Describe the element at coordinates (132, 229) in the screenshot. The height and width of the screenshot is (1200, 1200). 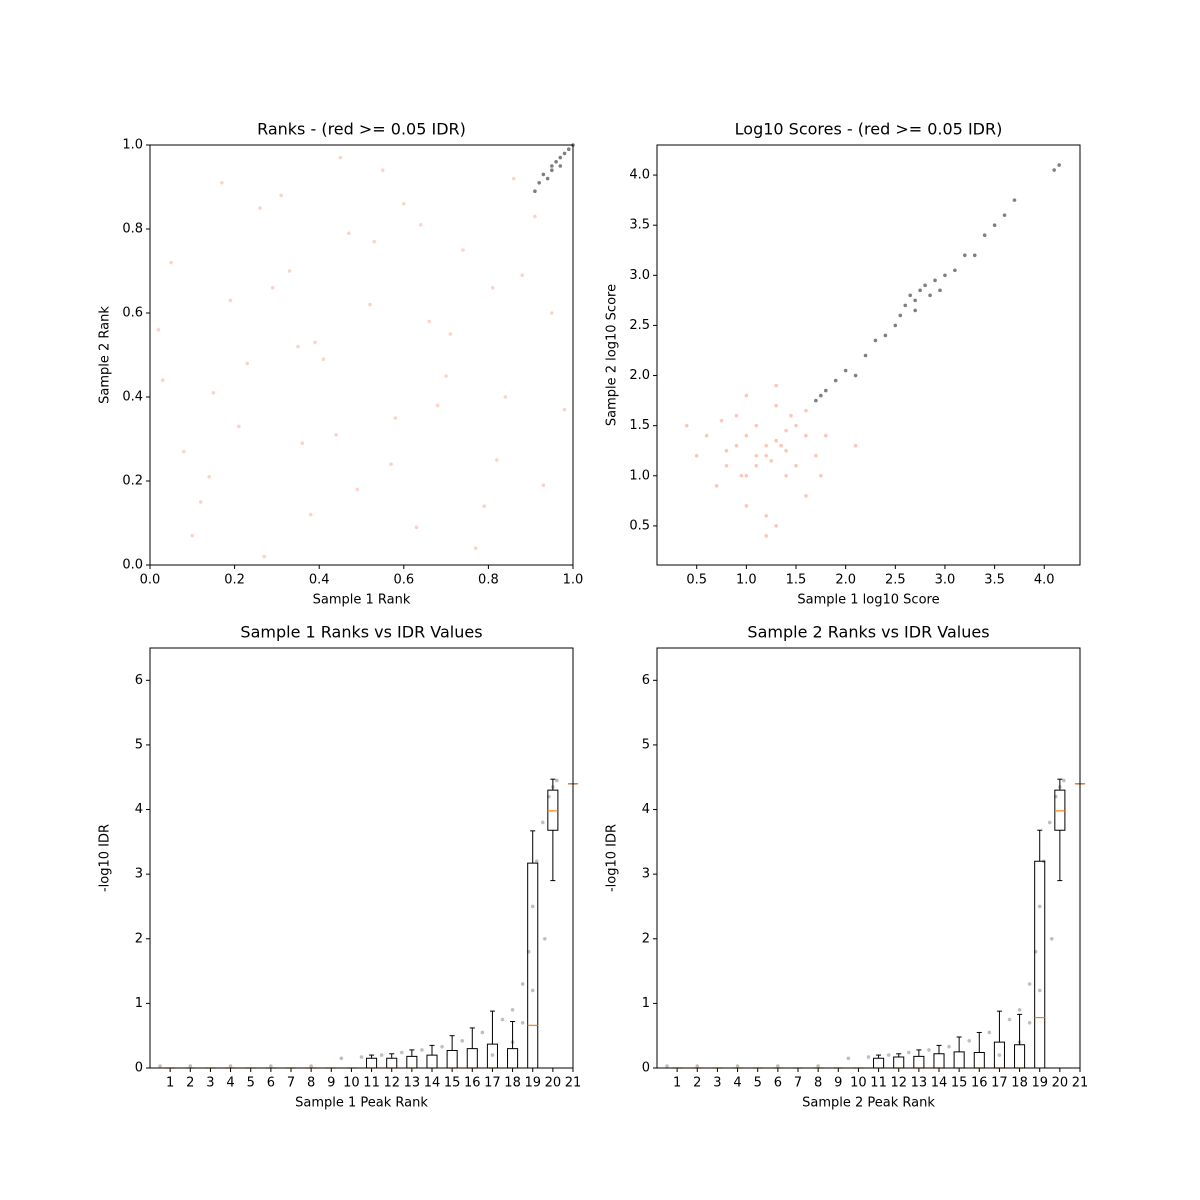
I see `y-tick-label: 0.8` at that location.